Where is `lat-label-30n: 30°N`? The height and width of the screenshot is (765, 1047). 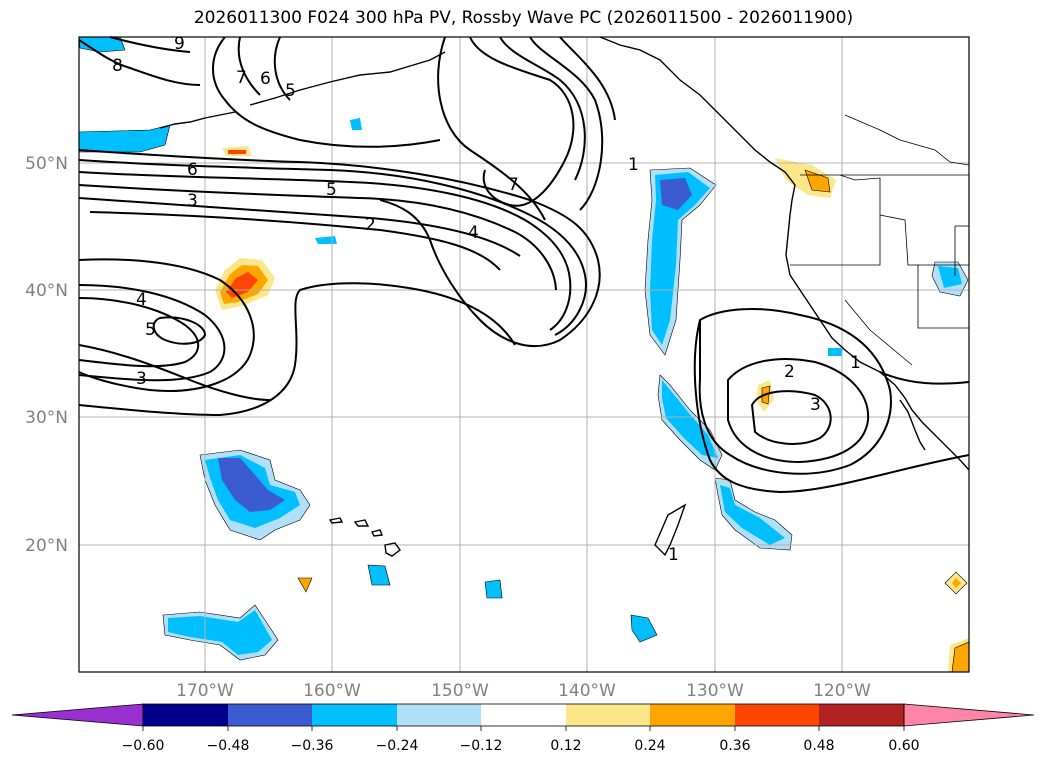
lat-label-30n: 30°N is located at coordinates (46, 418).